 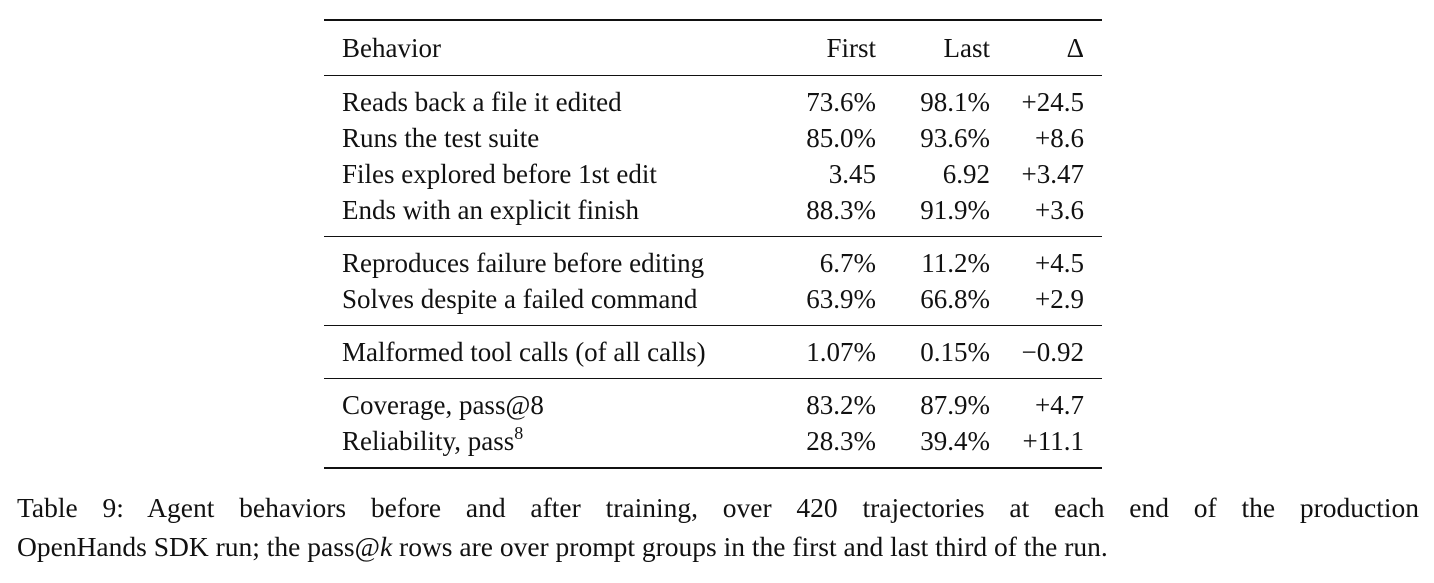 What do you see at coordinates (955, 263) in the screenshot?
I see `cell-last: 11.2%` at bounding box center [955, 263].